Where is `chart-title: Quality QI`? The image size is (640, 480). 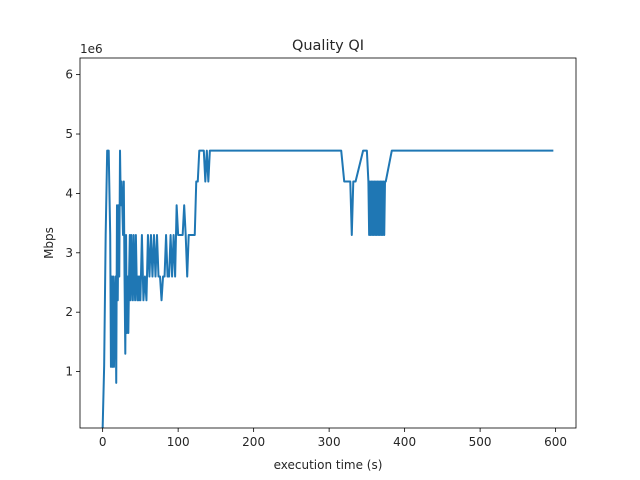 chart-title: Quality QI is located at coordinates (328, 46).